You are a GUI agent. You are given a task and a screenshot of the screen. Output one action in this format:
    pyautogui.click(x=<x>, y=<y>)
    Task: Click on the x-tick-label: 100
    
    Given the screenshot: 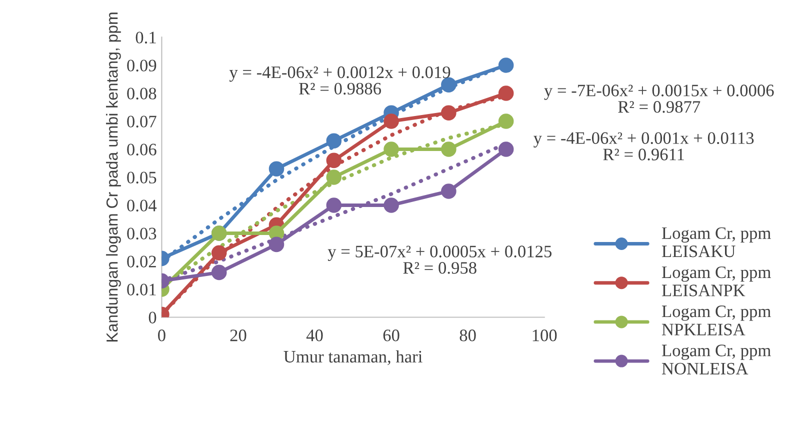 What is the action you would take?
    pyautogui.click(x=544, y=336)
    